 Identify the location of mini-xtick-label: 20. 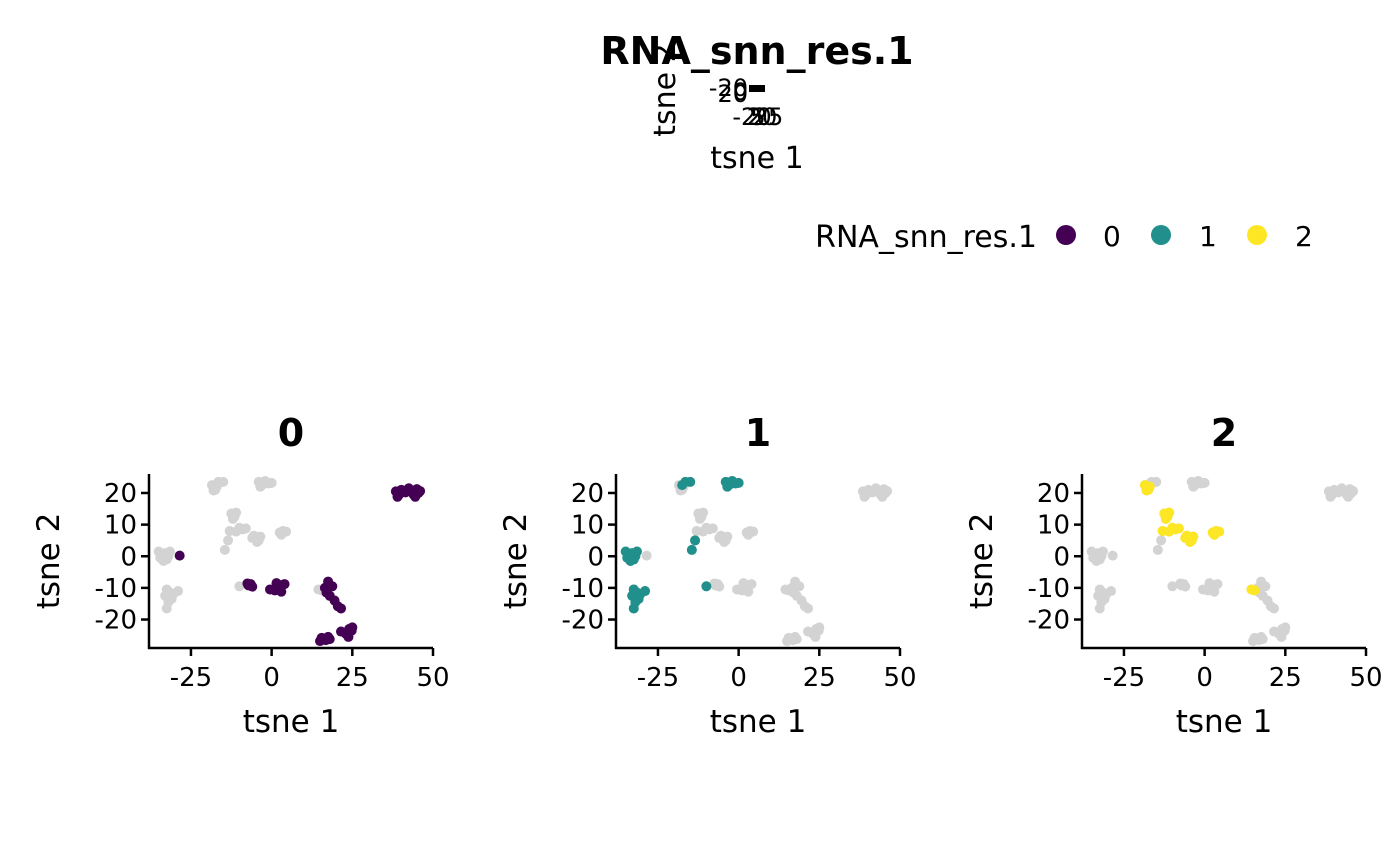
(762, 117).